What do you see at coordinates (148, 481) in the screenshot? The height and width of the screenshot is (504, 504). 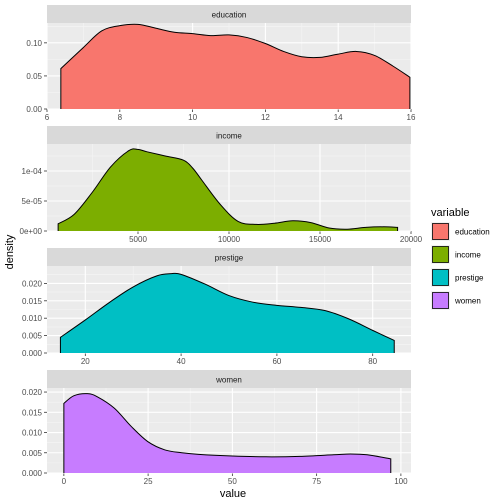 I see `x-tick-label: 25` at bounding box center [148, 481].